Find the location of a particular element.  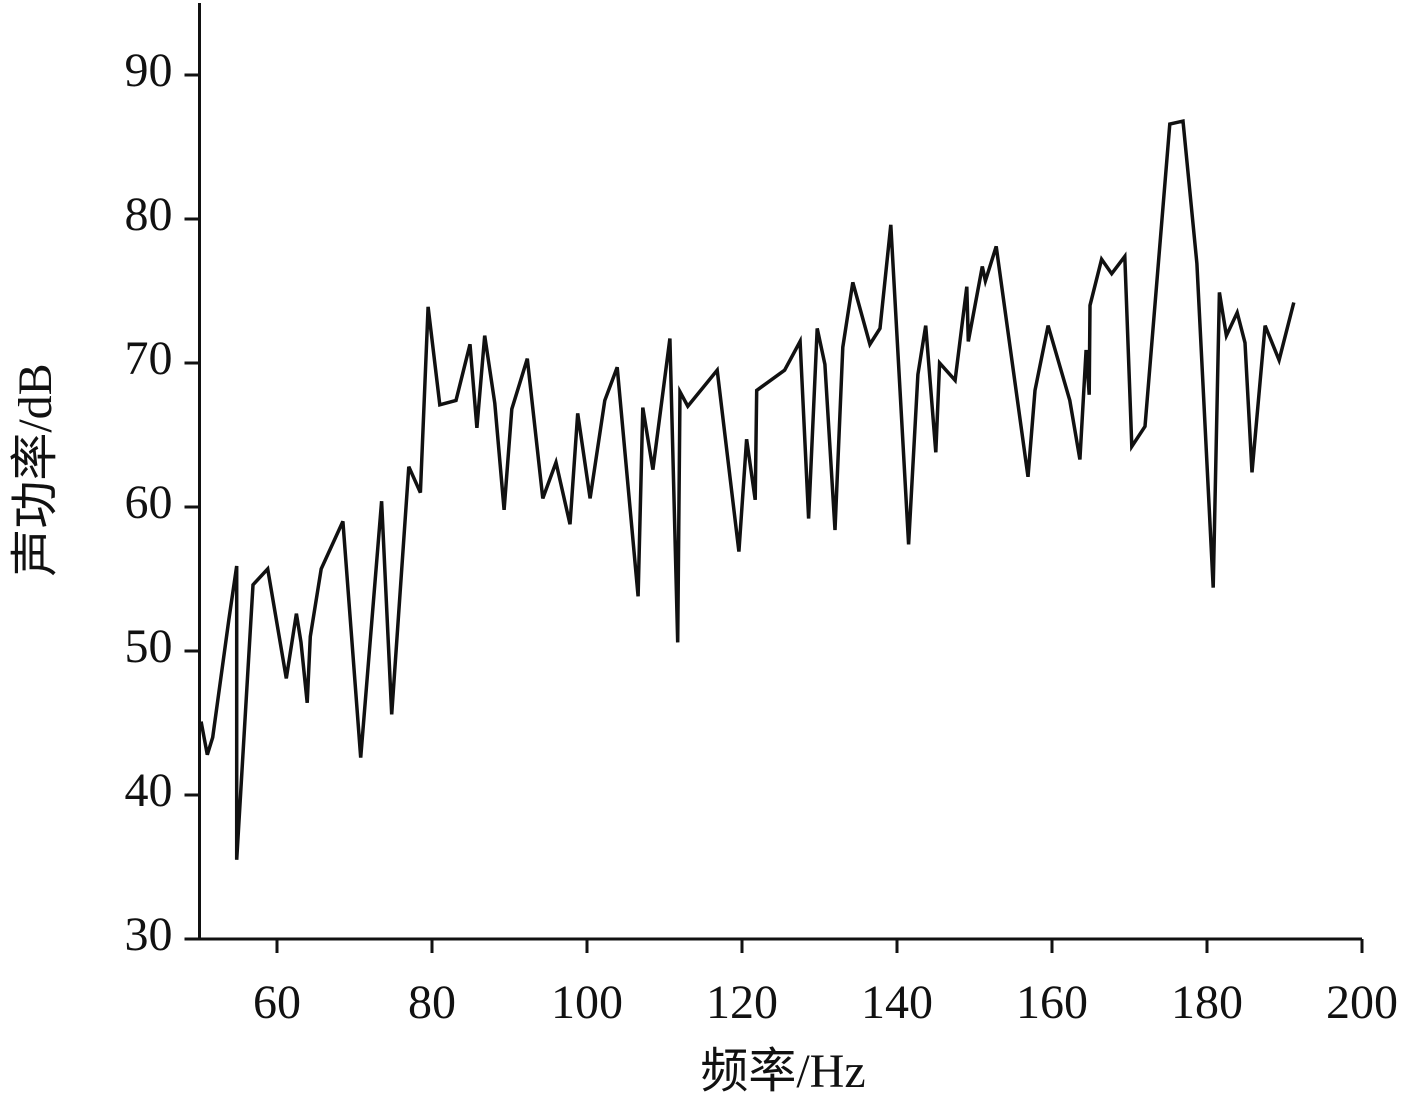

x-tick-label: 80 is located at coordinates (432, 1002).